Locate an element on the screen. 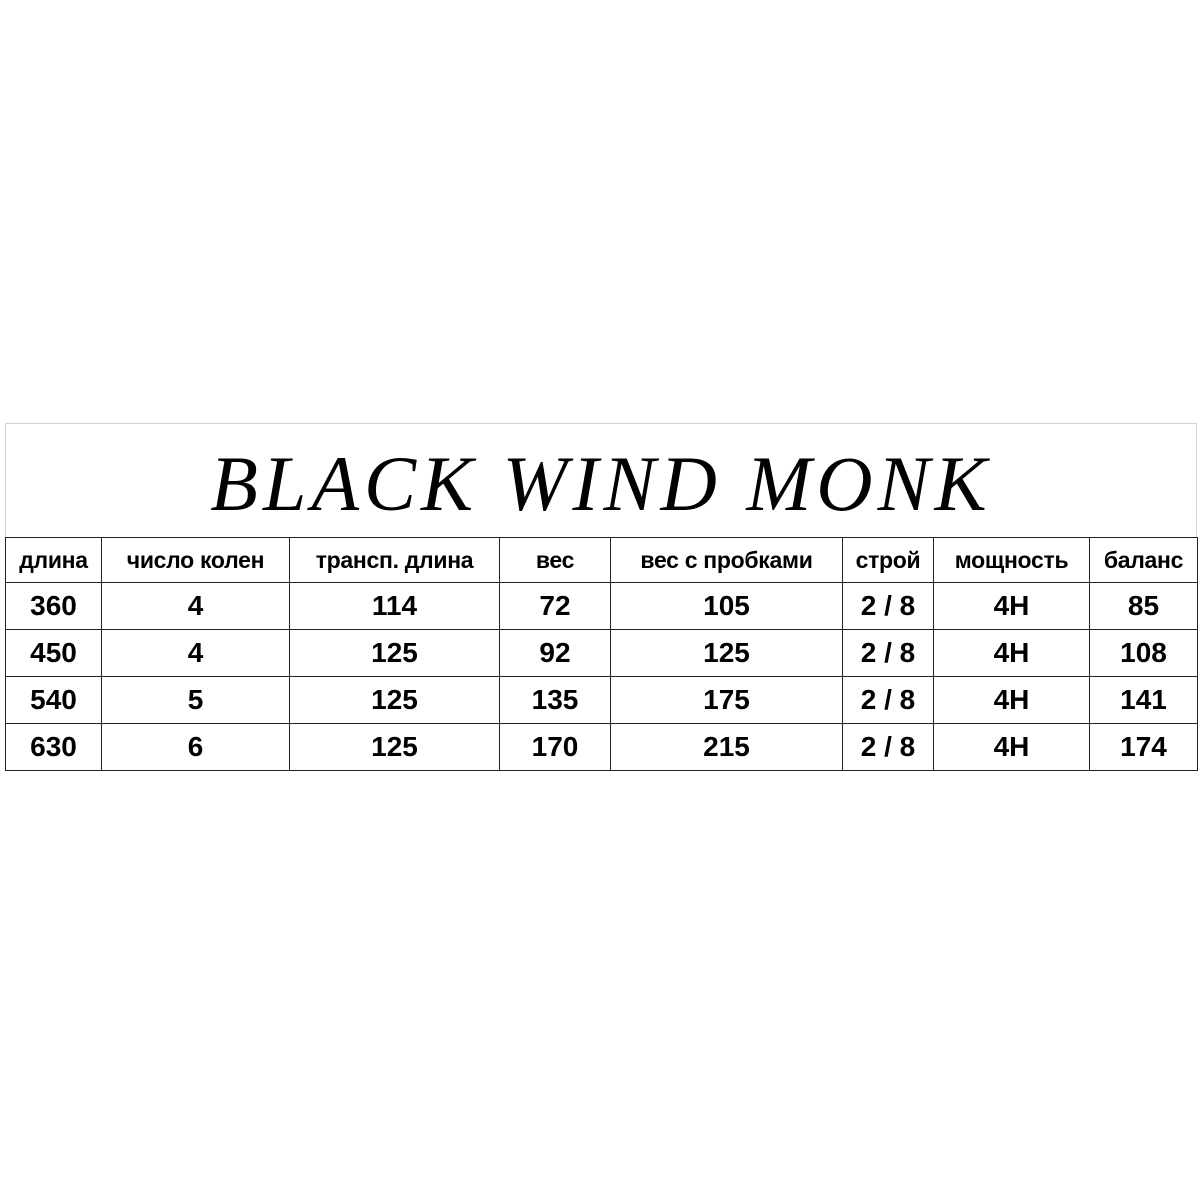  table-cell: 6 is located at coordinates (195, 747).